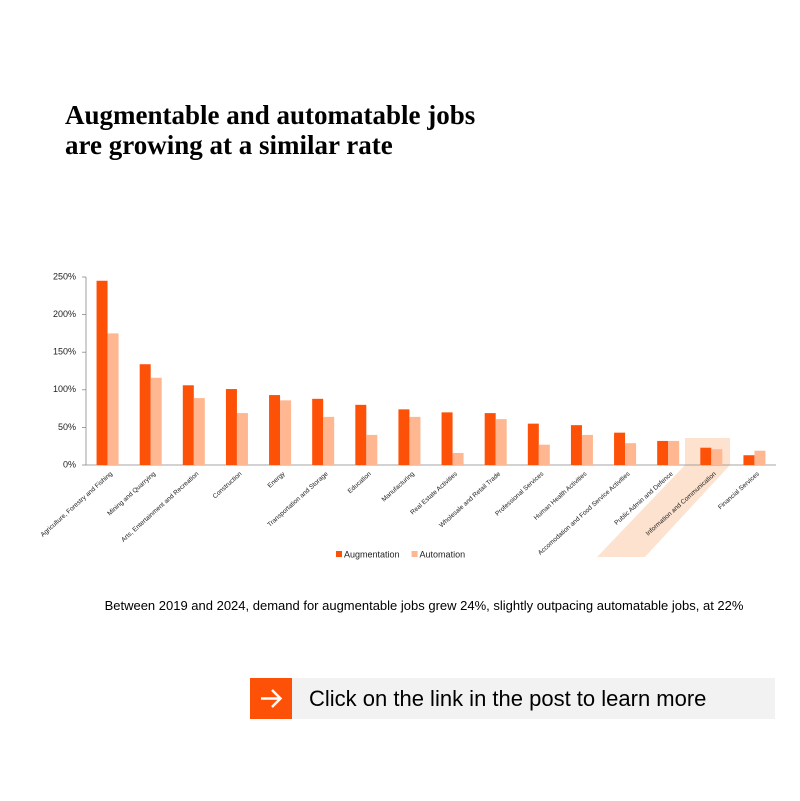 This screenshot has width=800, height=801. I want to click on x-tick-label: Manufacturing, so click(399, 486).